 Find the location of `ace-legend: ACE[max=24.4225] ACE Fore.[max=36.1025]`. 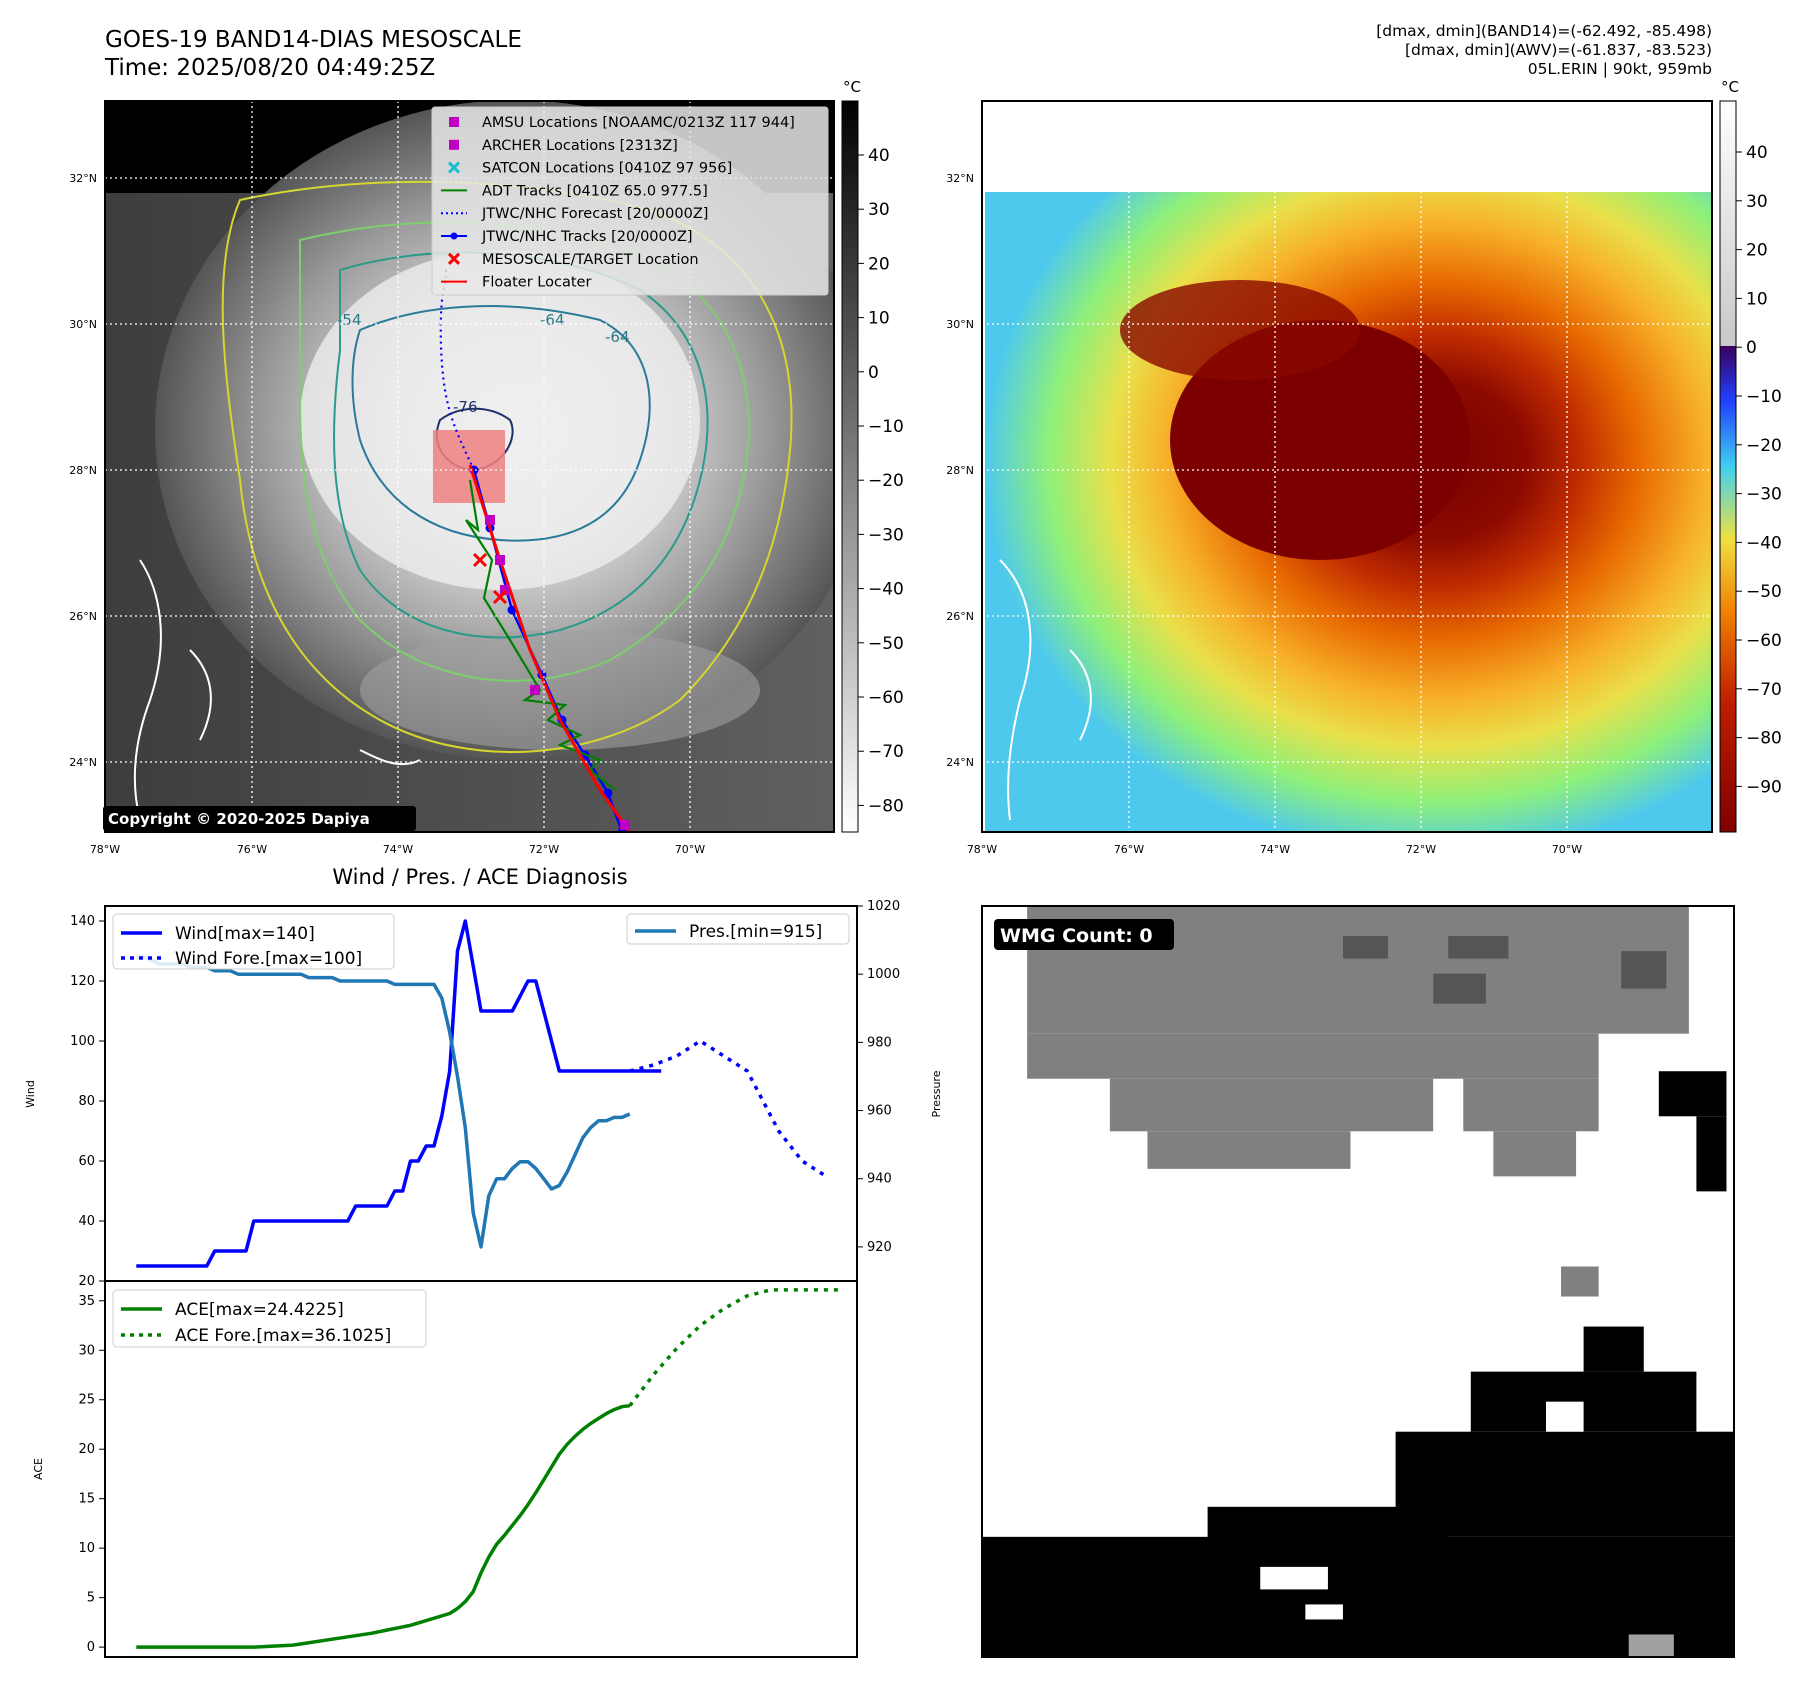

ace-legend: ACE[max=24.4225] ACE Fore.[max=36.1025] is located at coordinates (269, 1318).